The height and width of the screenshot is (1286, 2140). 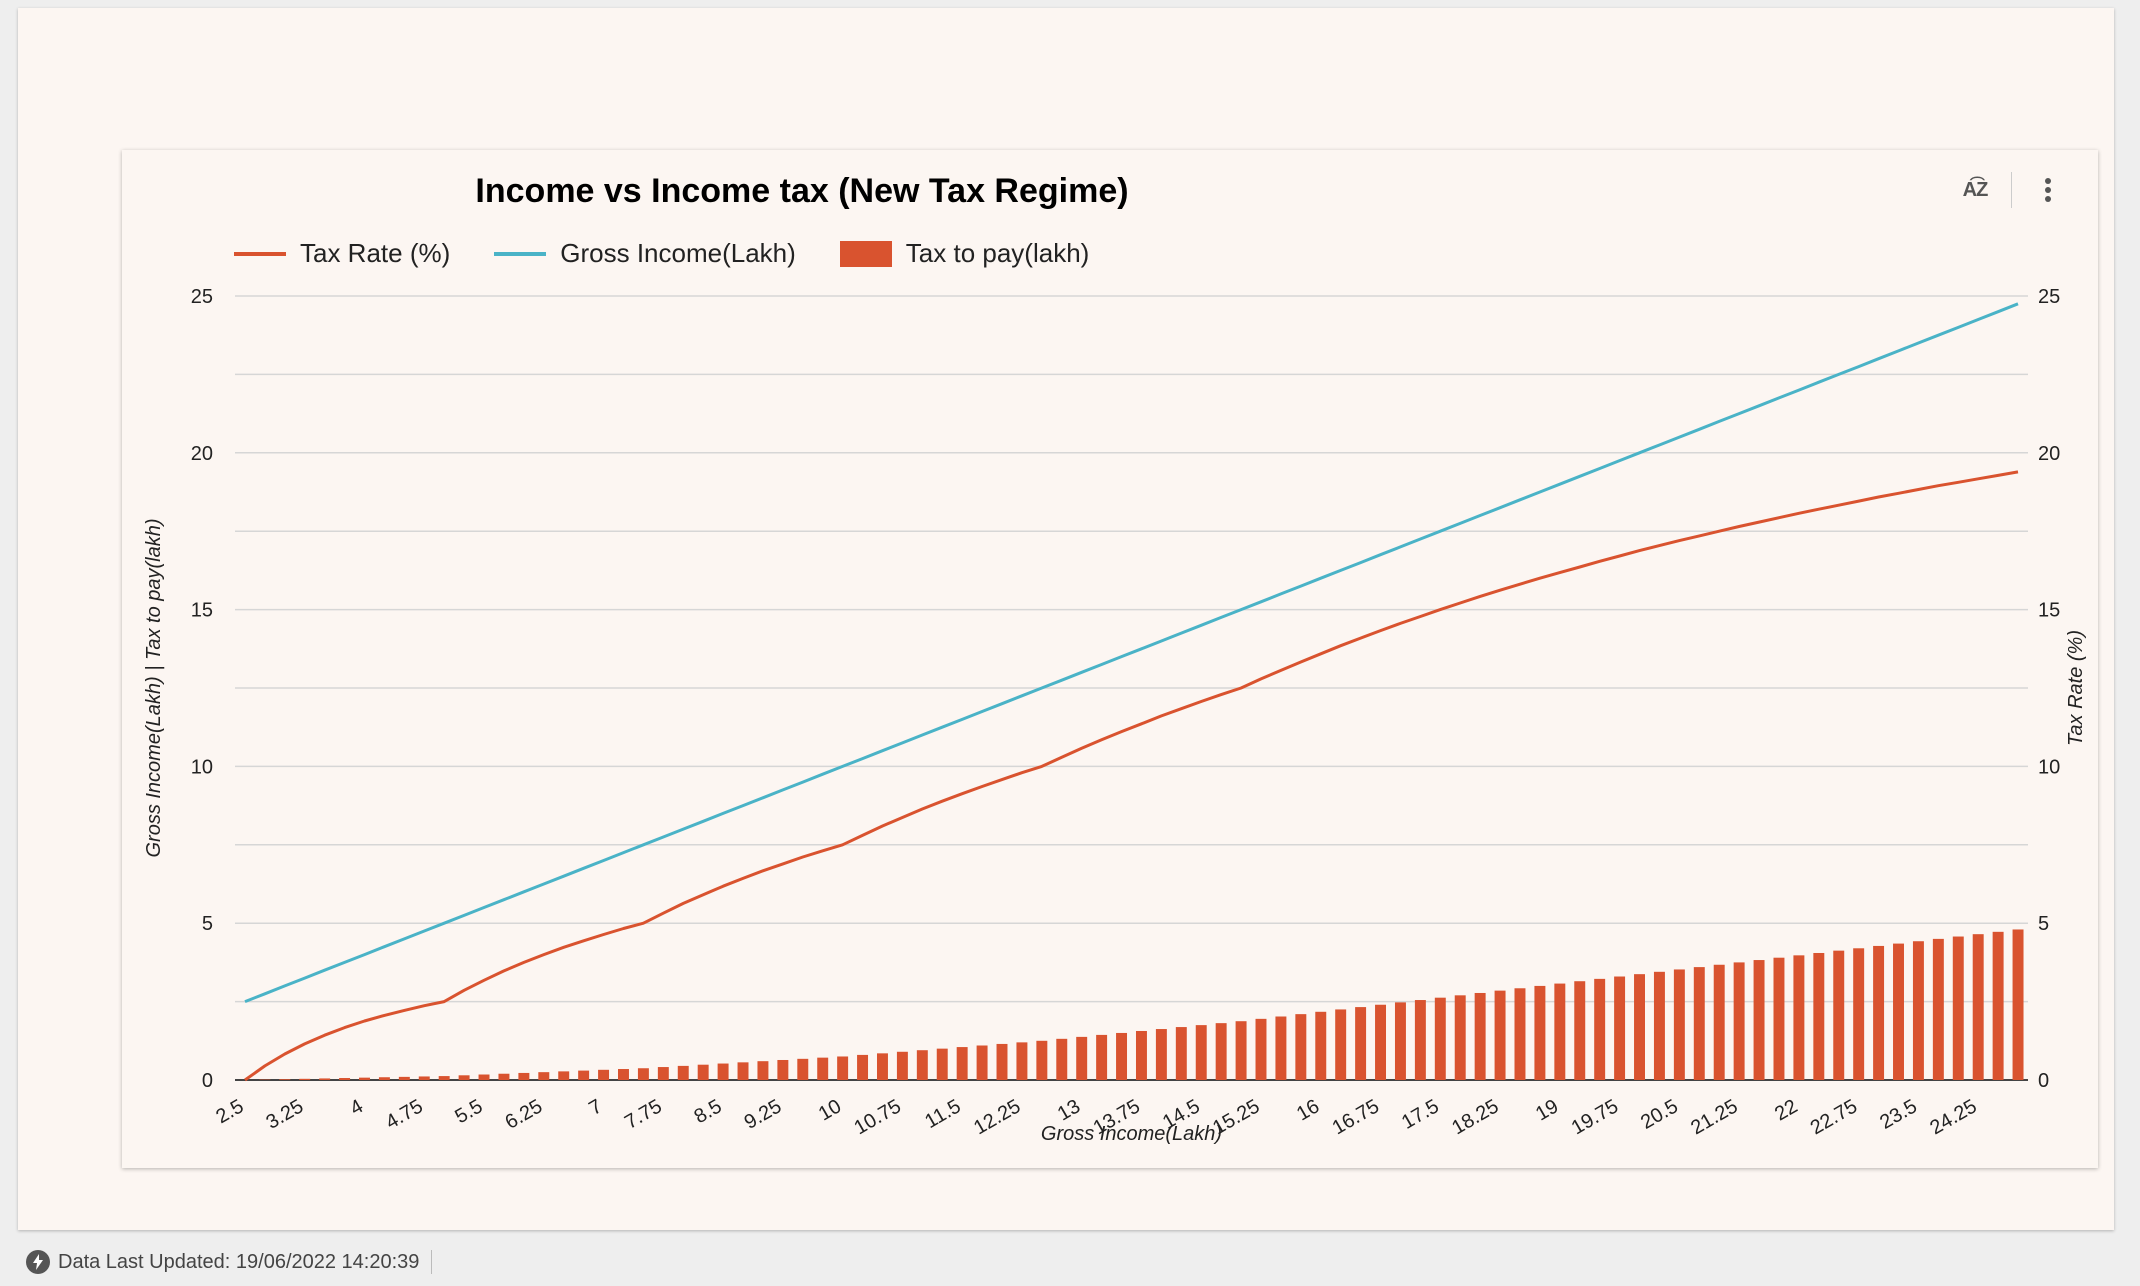 What do you see at coordinates (595, 1107) in the screenshot?
I see `x-tick-label: 7` at bounding box center [595, 1107].